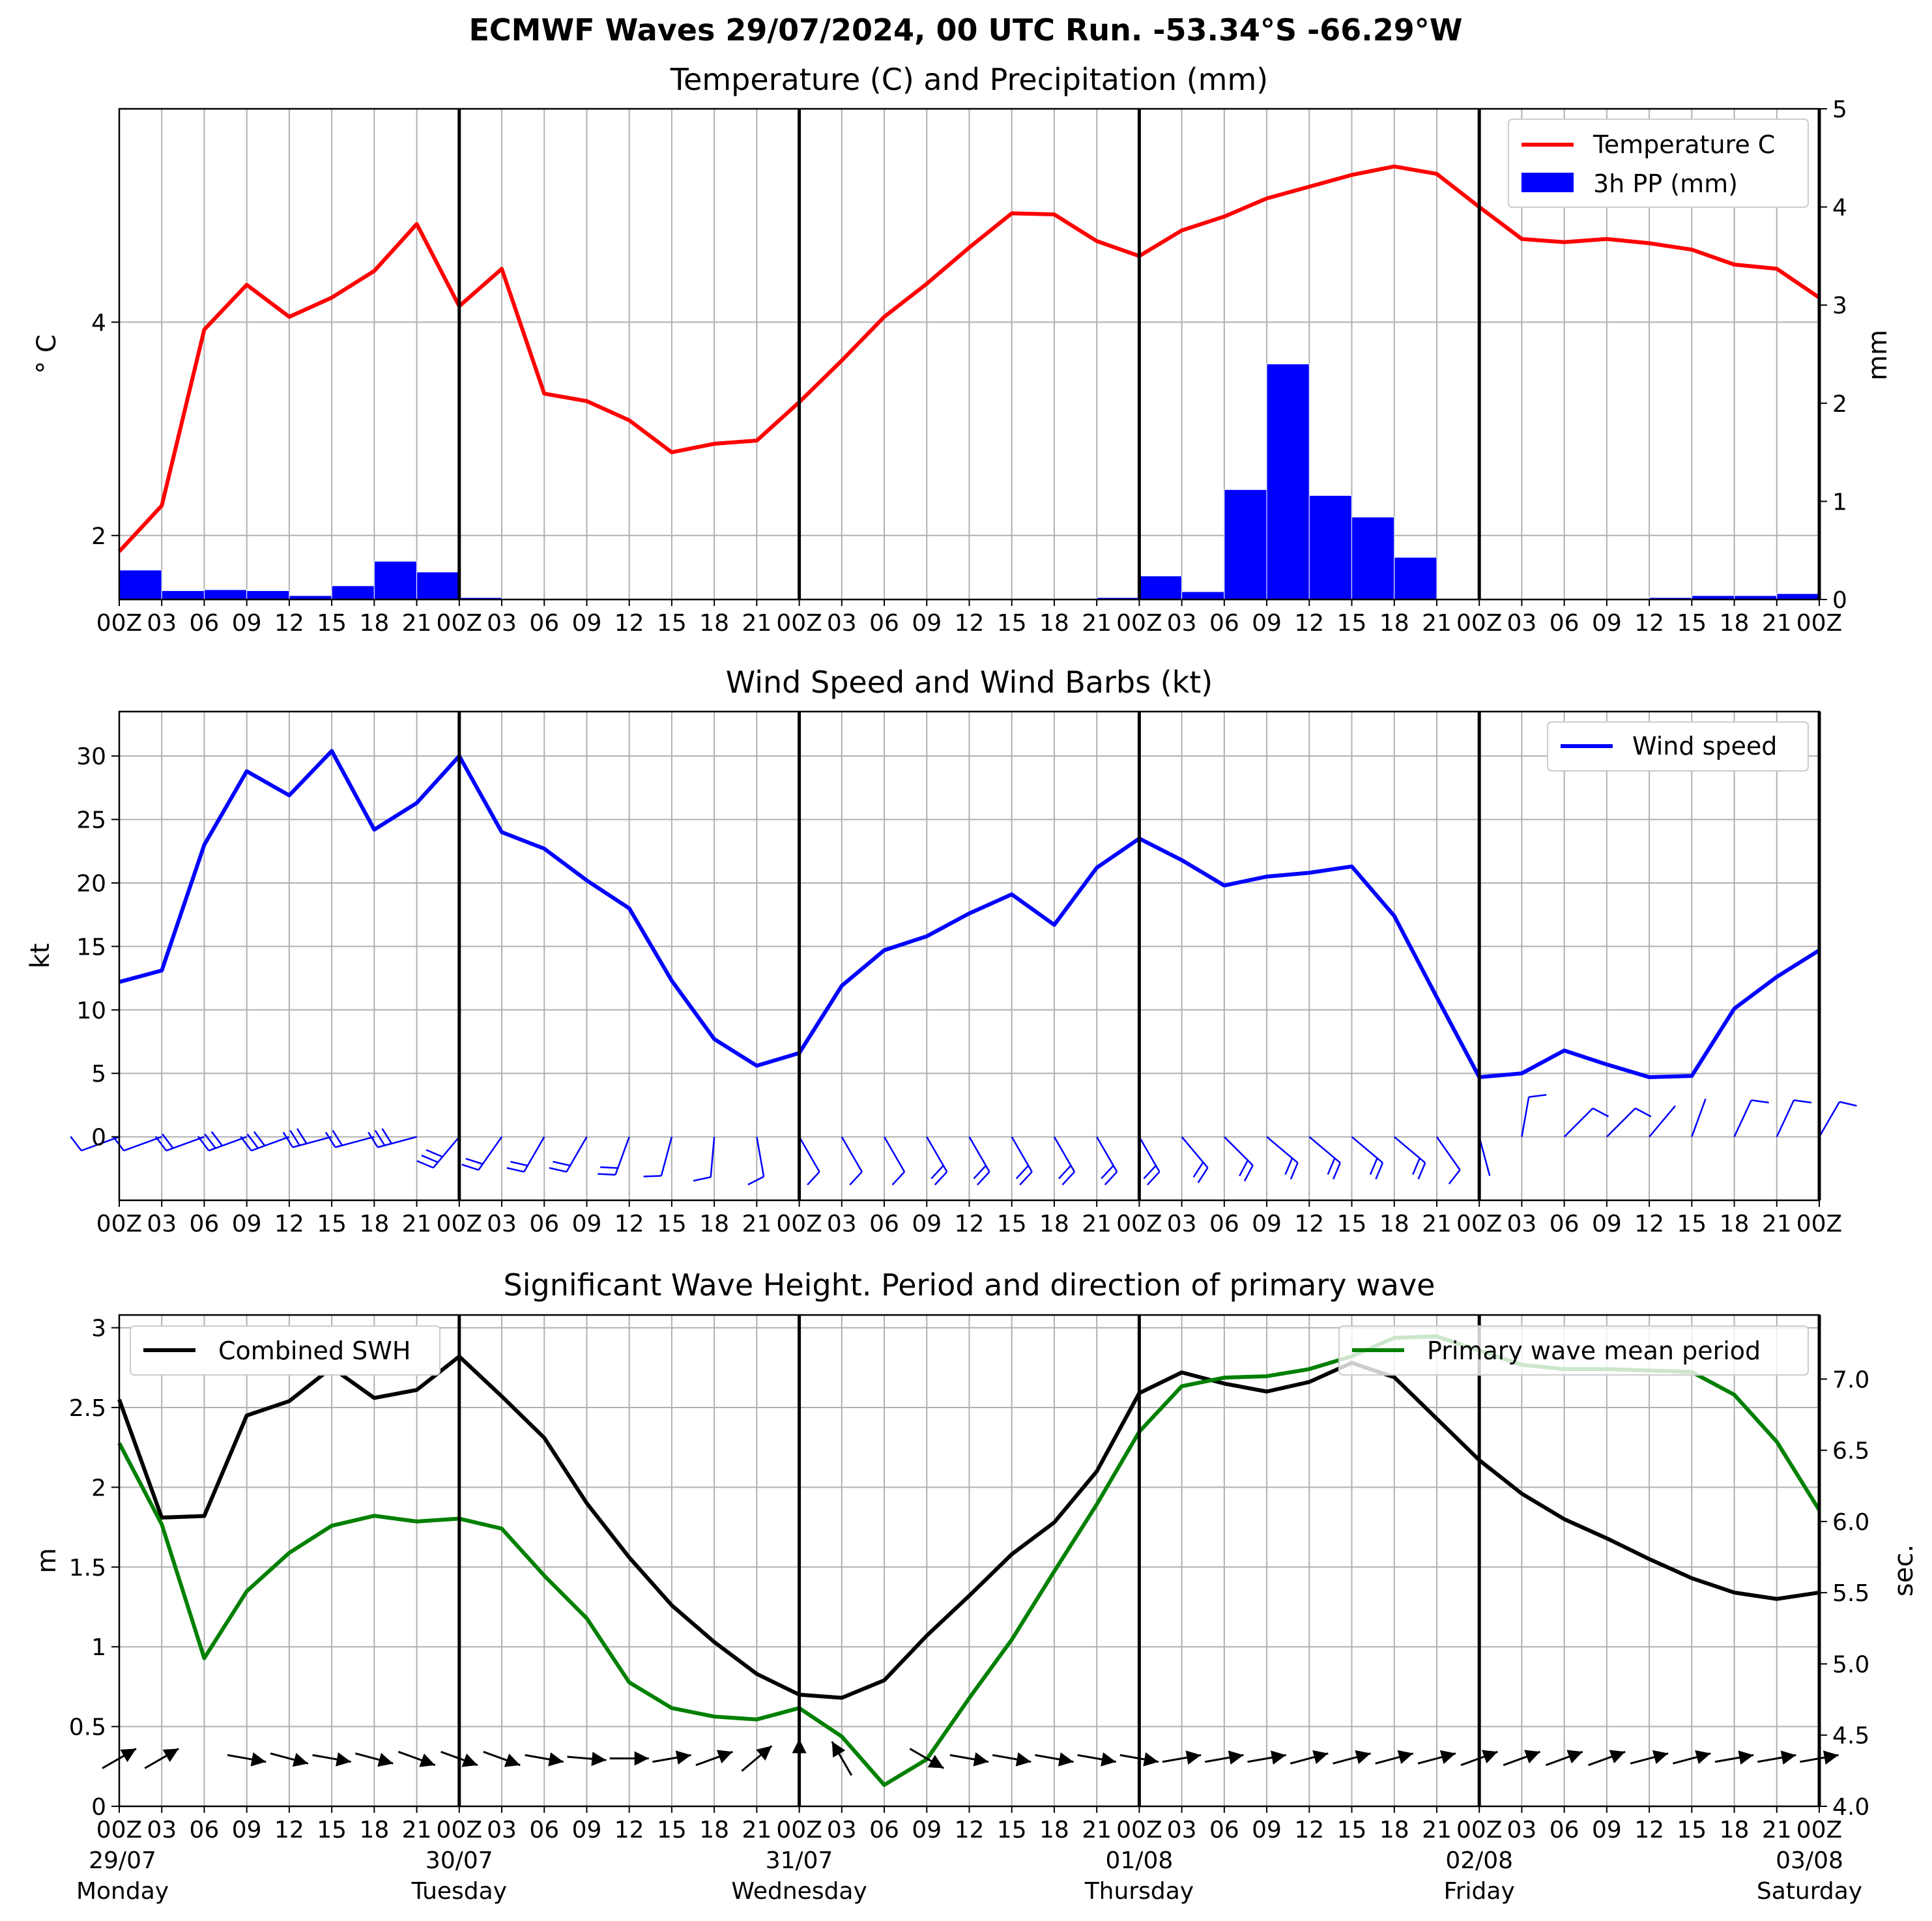 This screenshot has width=1932, height=1921. Describe the element at coordinates (459, 1891) in the screenshot. I see `day-weekday-label: Tuesday` at that location.